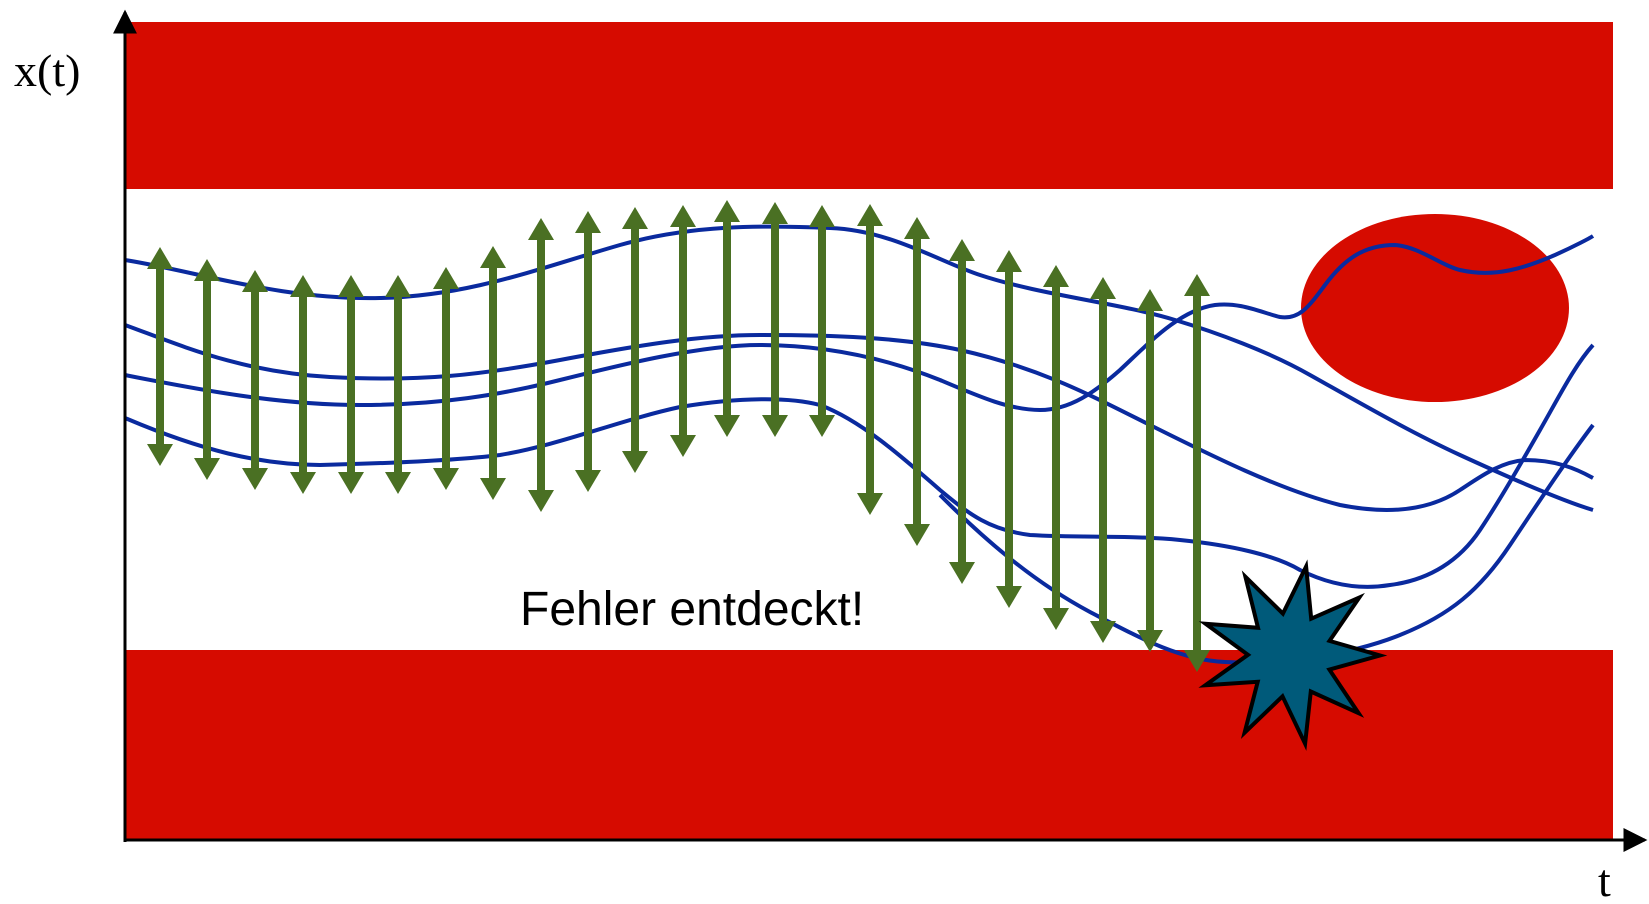  What do you see at coordinates (1293, 655) in the screenshot?
I see `error-star-icon` at bounding box center [1293, 655].